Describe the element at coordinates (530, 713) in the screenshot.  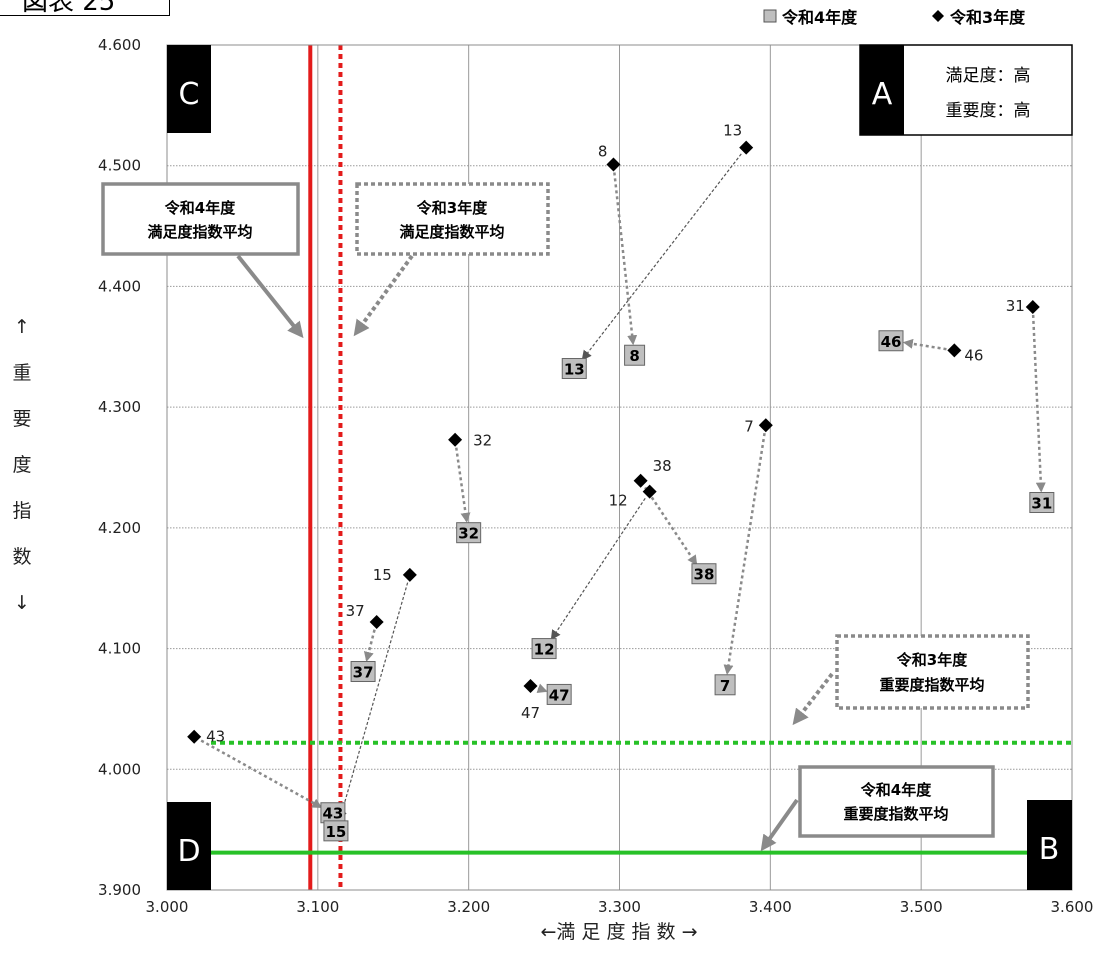
I see `r3-point-label: 47` at that location.